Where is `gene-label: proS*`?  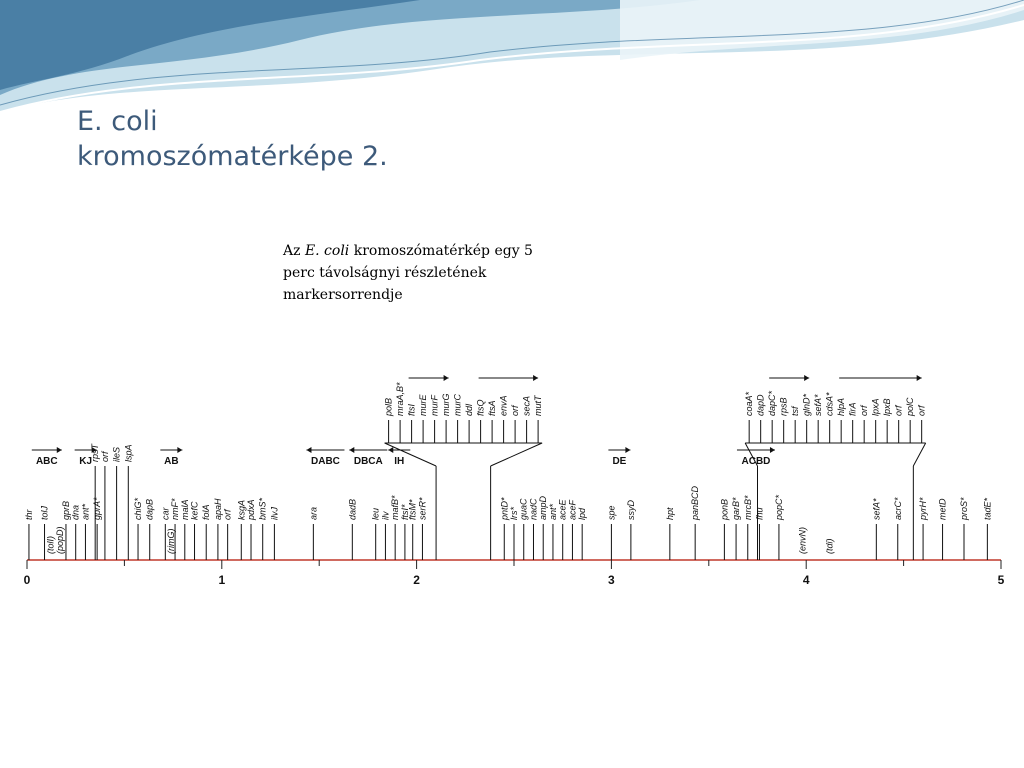 gene-label: proS* is located at coordinates (964, 509).